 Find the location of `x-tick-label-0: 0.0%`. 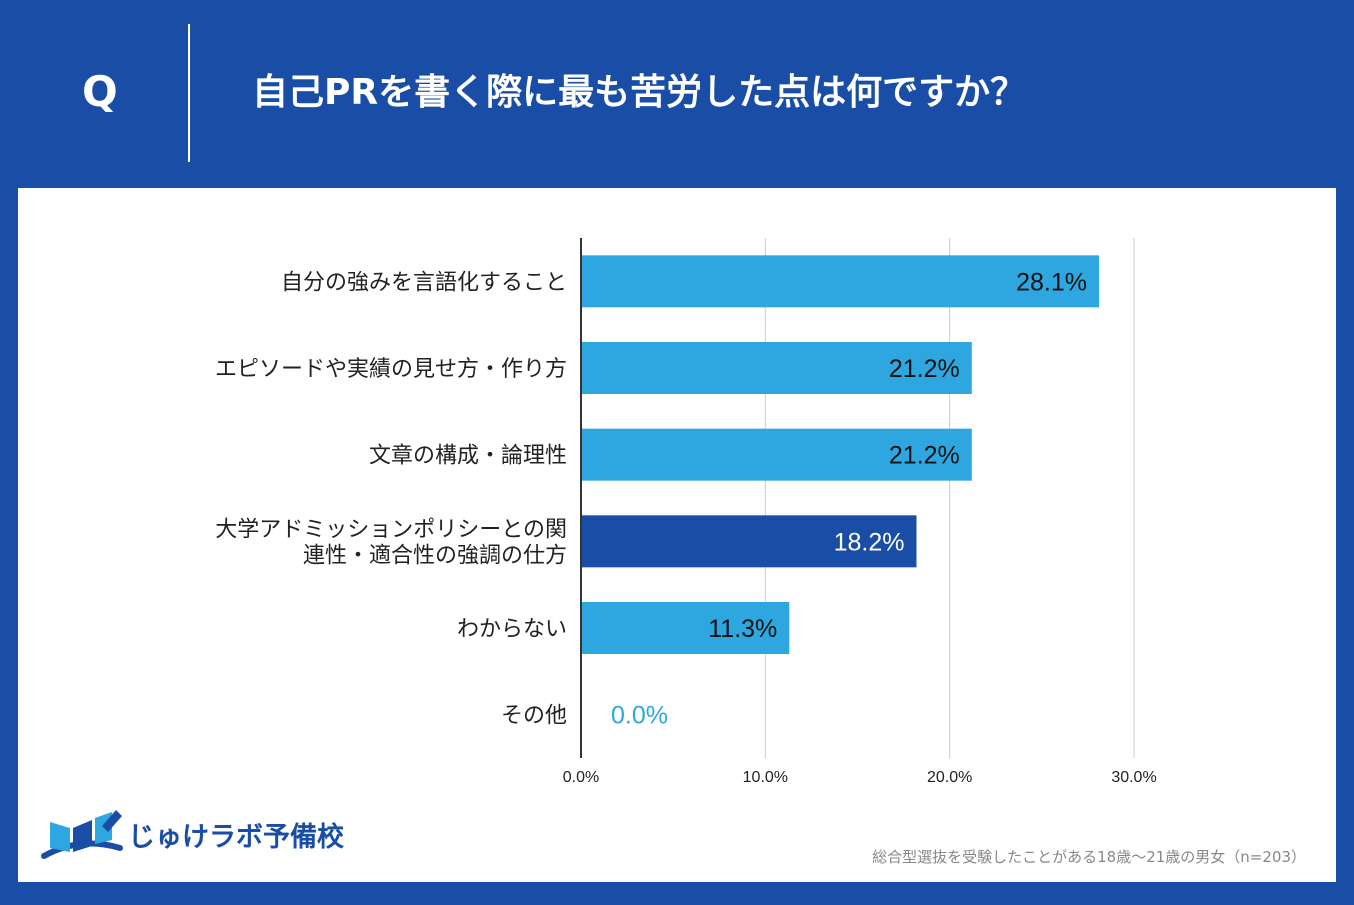

x-tick-label-0: 0.0% is located at coordinates (581, 777).